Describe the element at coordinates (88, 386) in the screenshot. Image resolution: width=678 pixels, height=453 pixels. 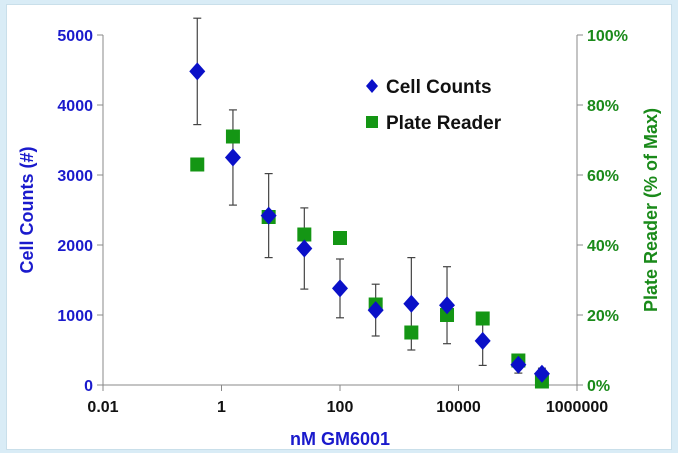
I see `y-tick-label: 0` at that location.